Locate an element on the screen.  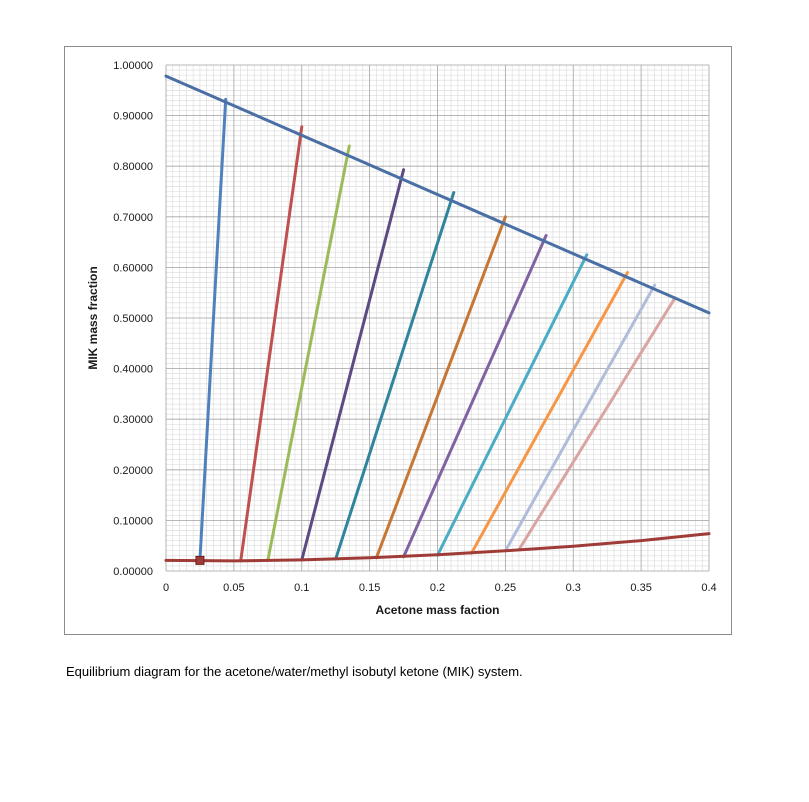
y-tick-label: 0.70000 is located at coordinates (133, 218).